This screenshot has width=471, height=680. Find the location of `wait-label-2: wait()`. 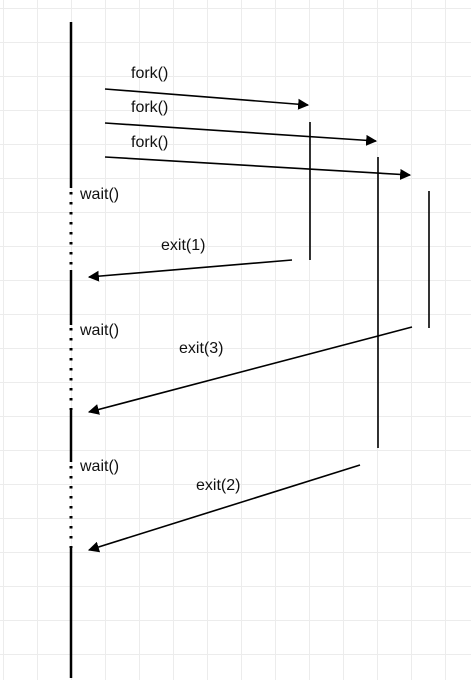

wait-label-2: wait() is located at coordinates (99, 330).